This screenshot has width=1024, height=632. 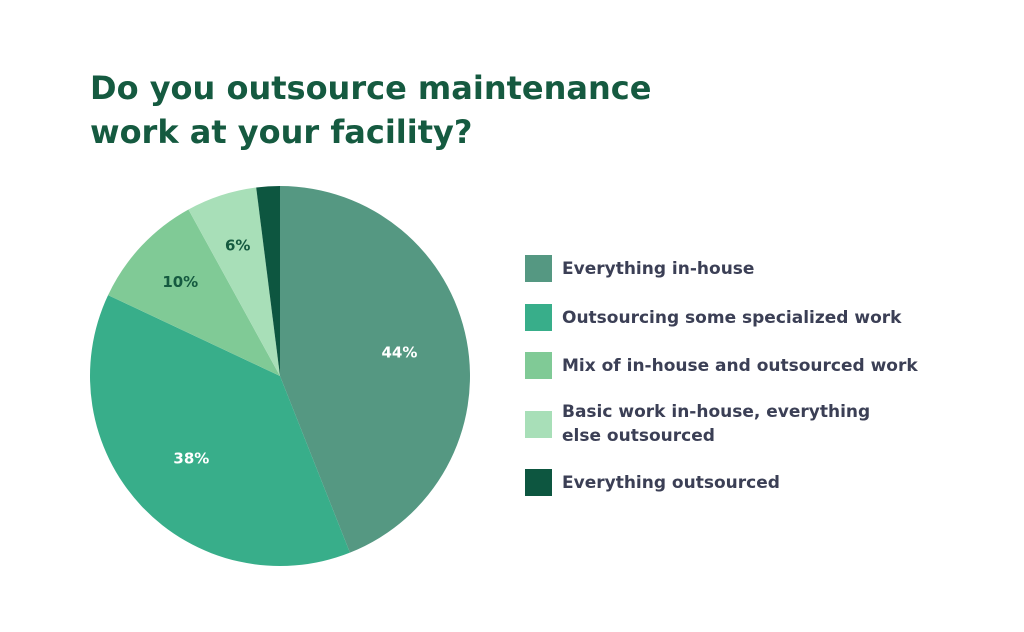 What do you see at coordinates (399, 353) in the screenshot?
I see `slice-label: 44%` at bounding box center [399, 353].